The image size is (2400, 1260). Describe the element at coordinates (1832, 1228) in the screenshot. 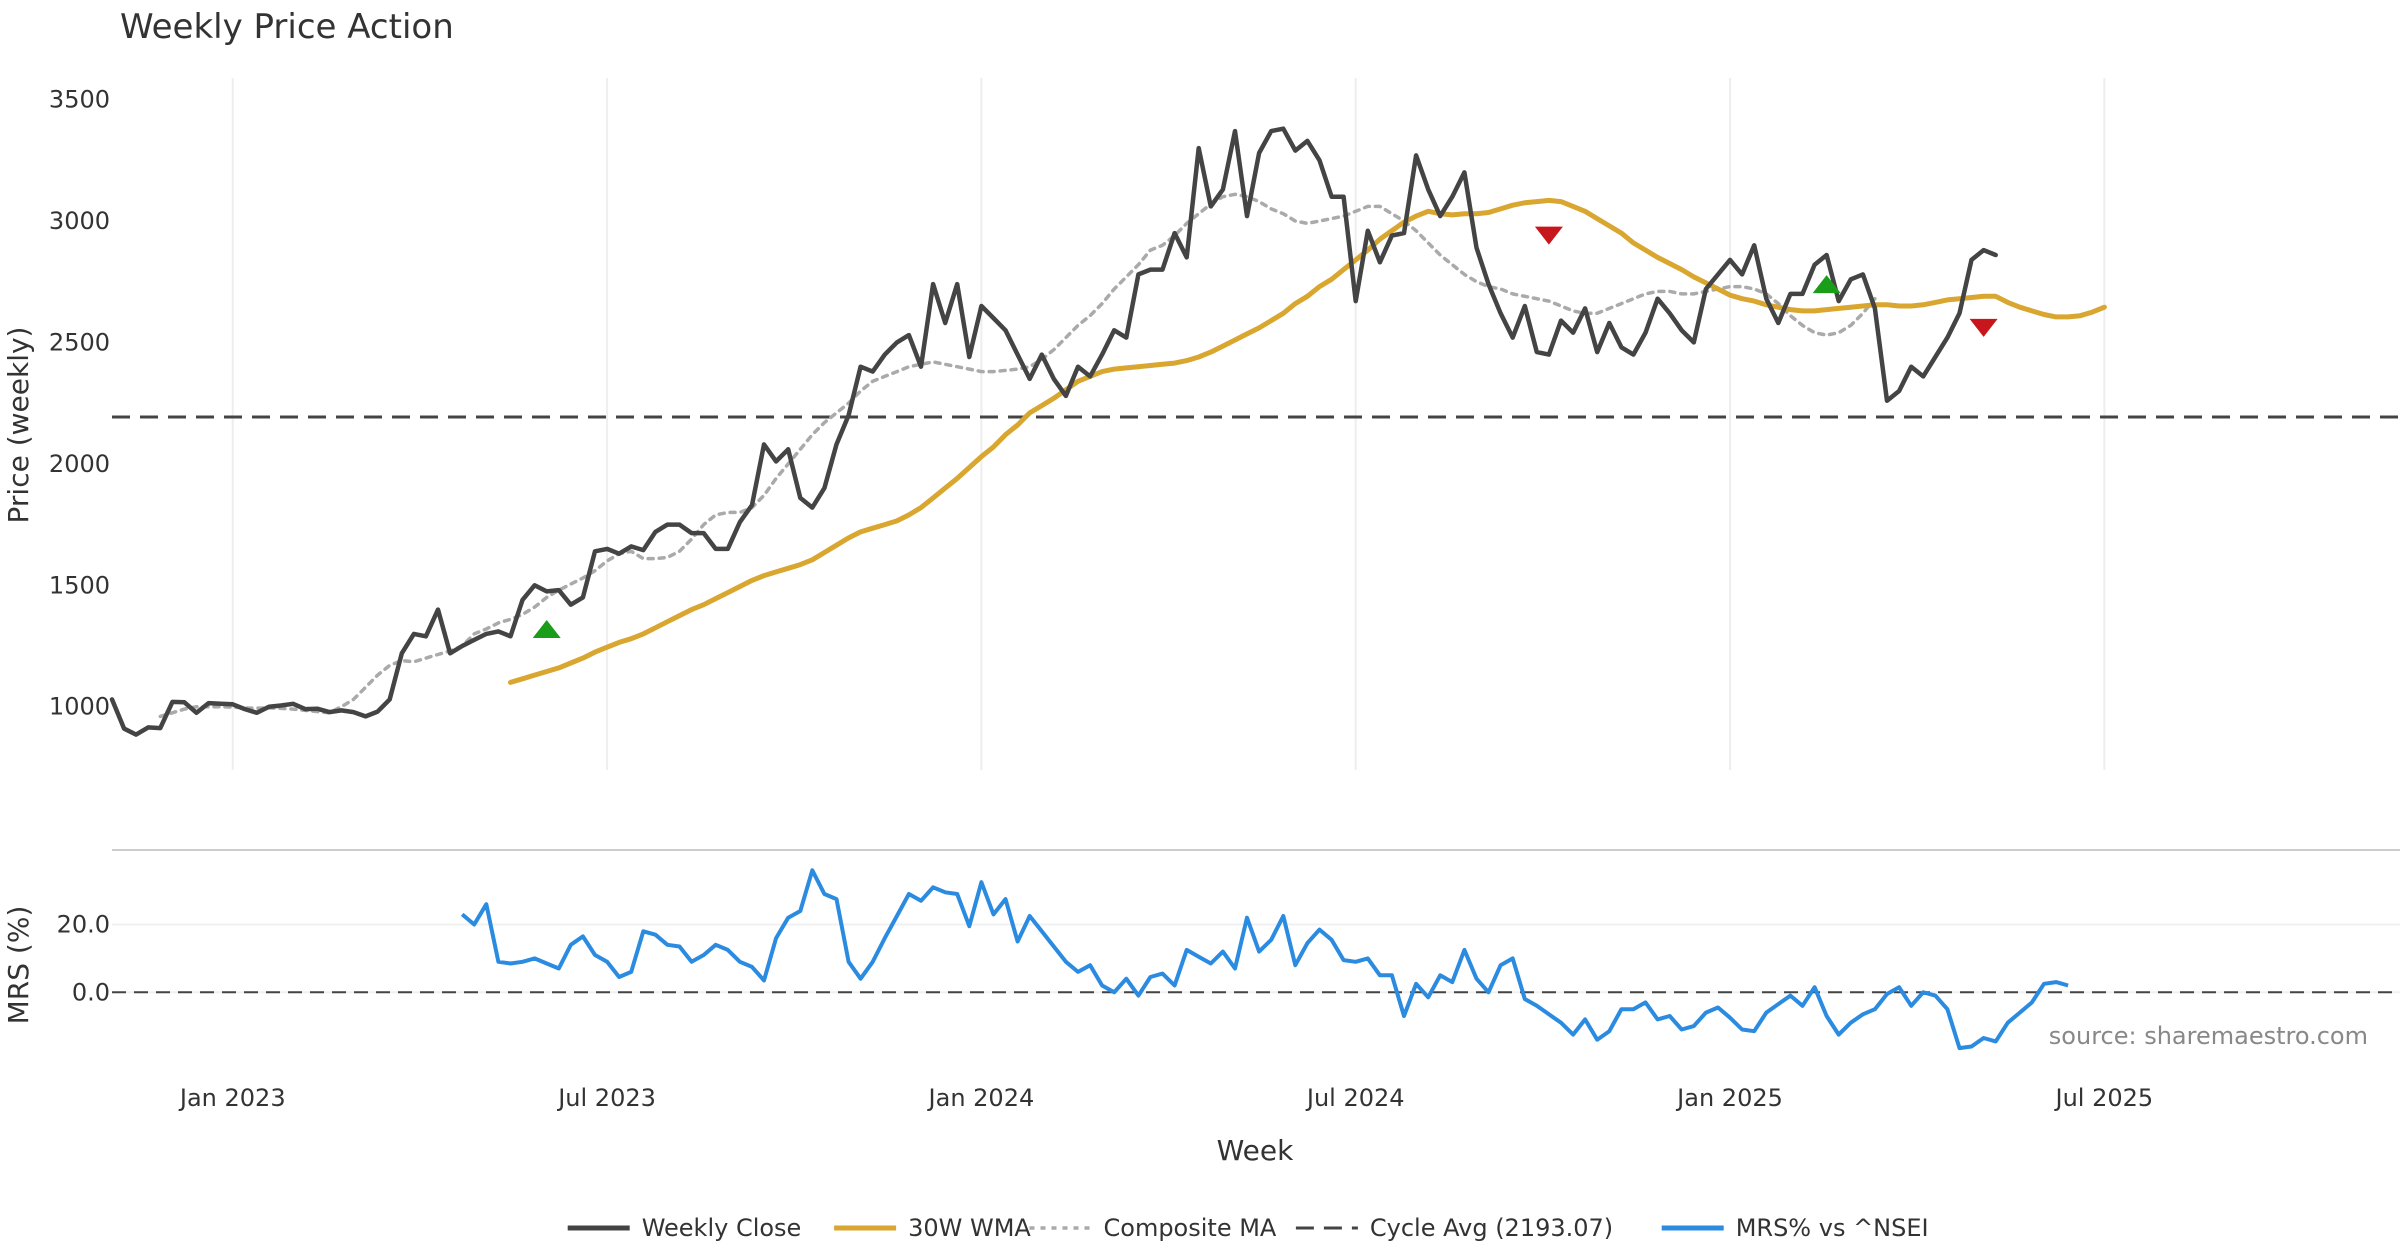

I see `legend-label: MRS% vs ^NSEI` at that location.